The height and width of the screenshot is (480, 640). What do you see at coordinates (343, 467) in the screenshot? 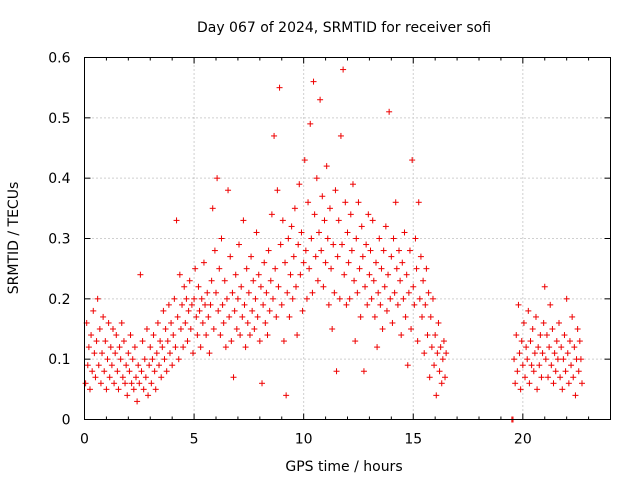
I see `x-axis-label: GPS time / hours` at bounding box center [343, 467].